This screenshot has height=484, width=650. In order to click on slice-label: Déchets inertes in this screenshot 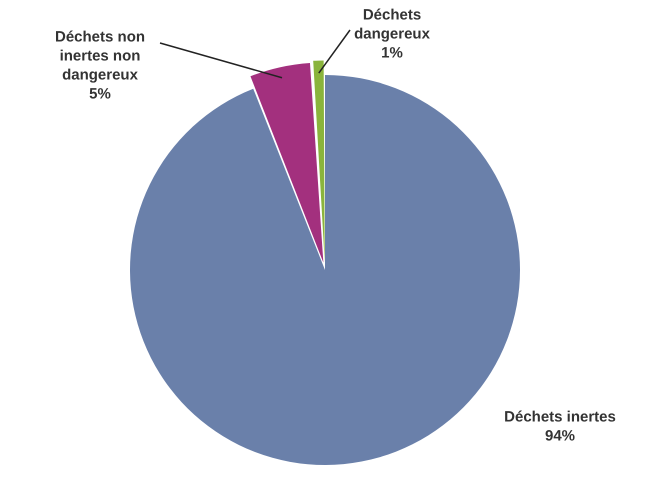, I will do `click(560, 417)`.